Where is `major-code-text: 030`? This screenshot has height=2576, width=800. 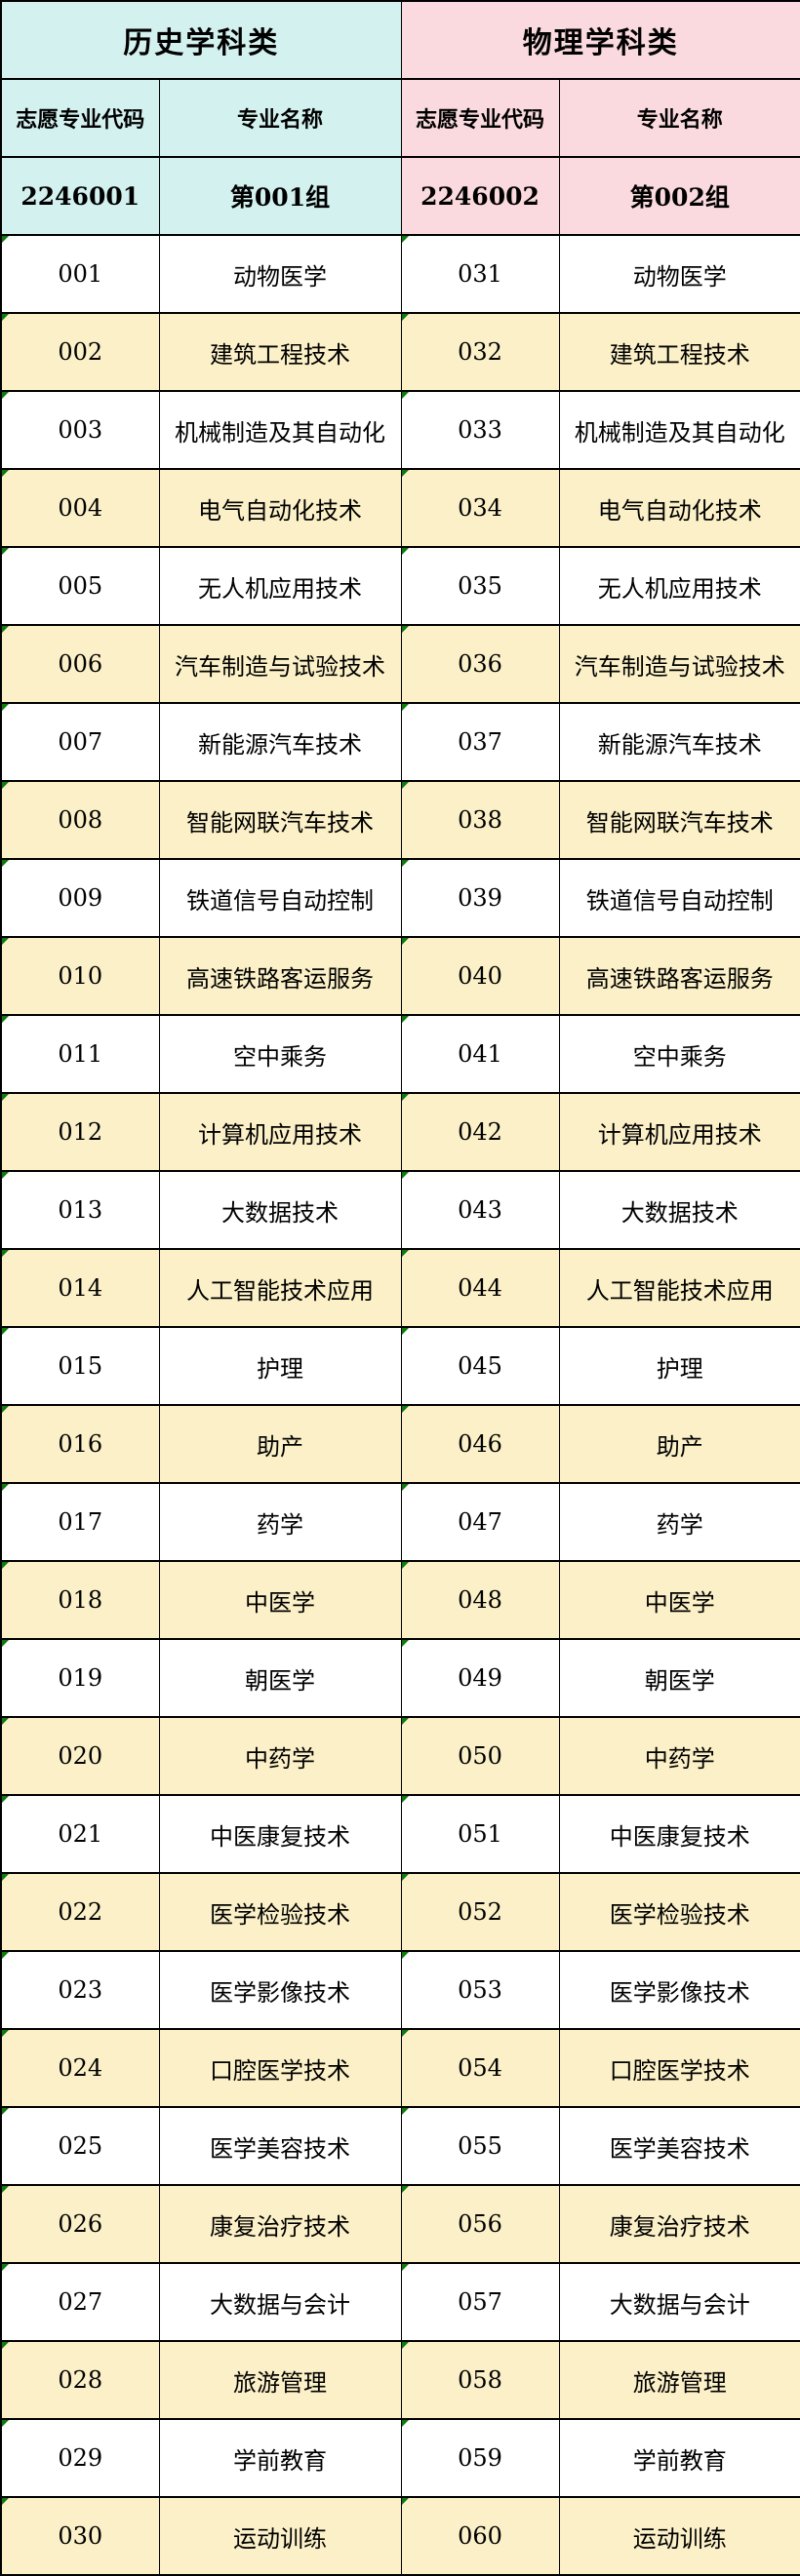 major-code-text: 030 is located at coordinates (80, 2536).